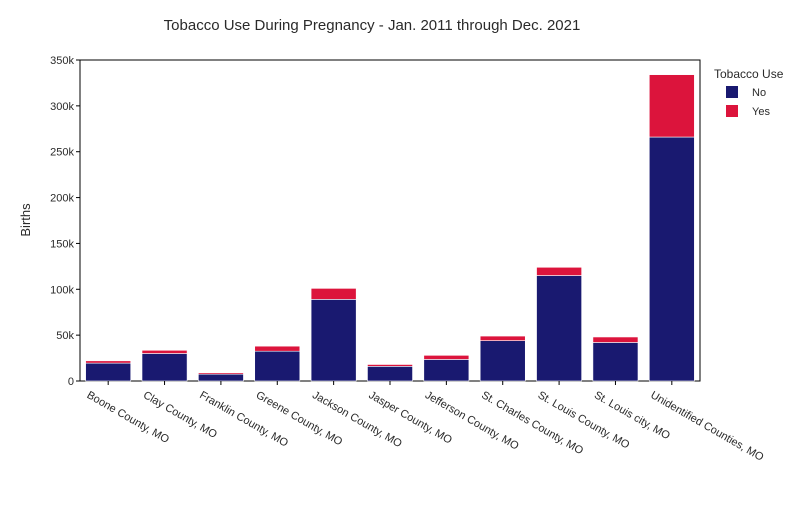  Describe the element at coordinates (759, 93) in the screenshot. I see `legend-label-no: No` at that location.